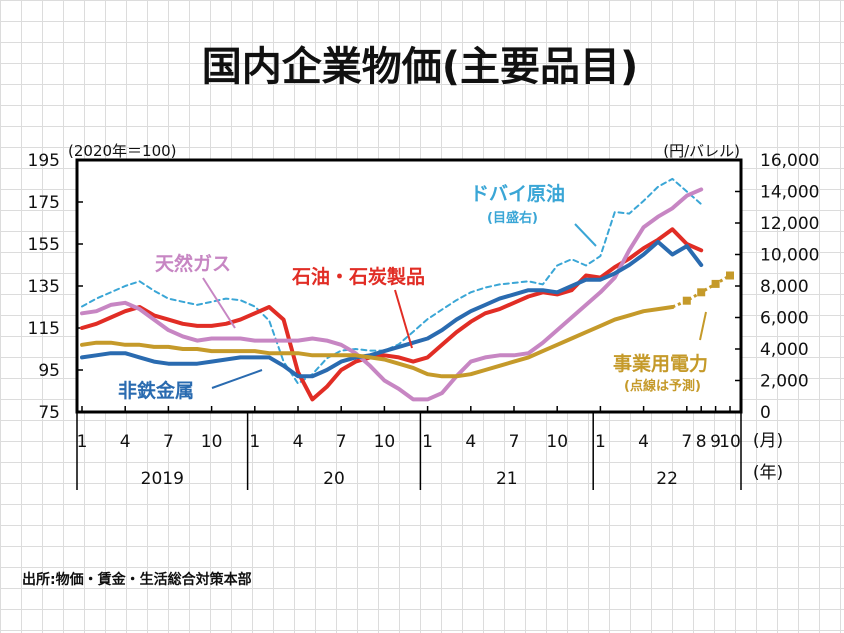  What do you see at coordinates (662, 386) in the screenshot?
I see `label-power-sub: (点線は予測)` at bounding box center [662, 386].